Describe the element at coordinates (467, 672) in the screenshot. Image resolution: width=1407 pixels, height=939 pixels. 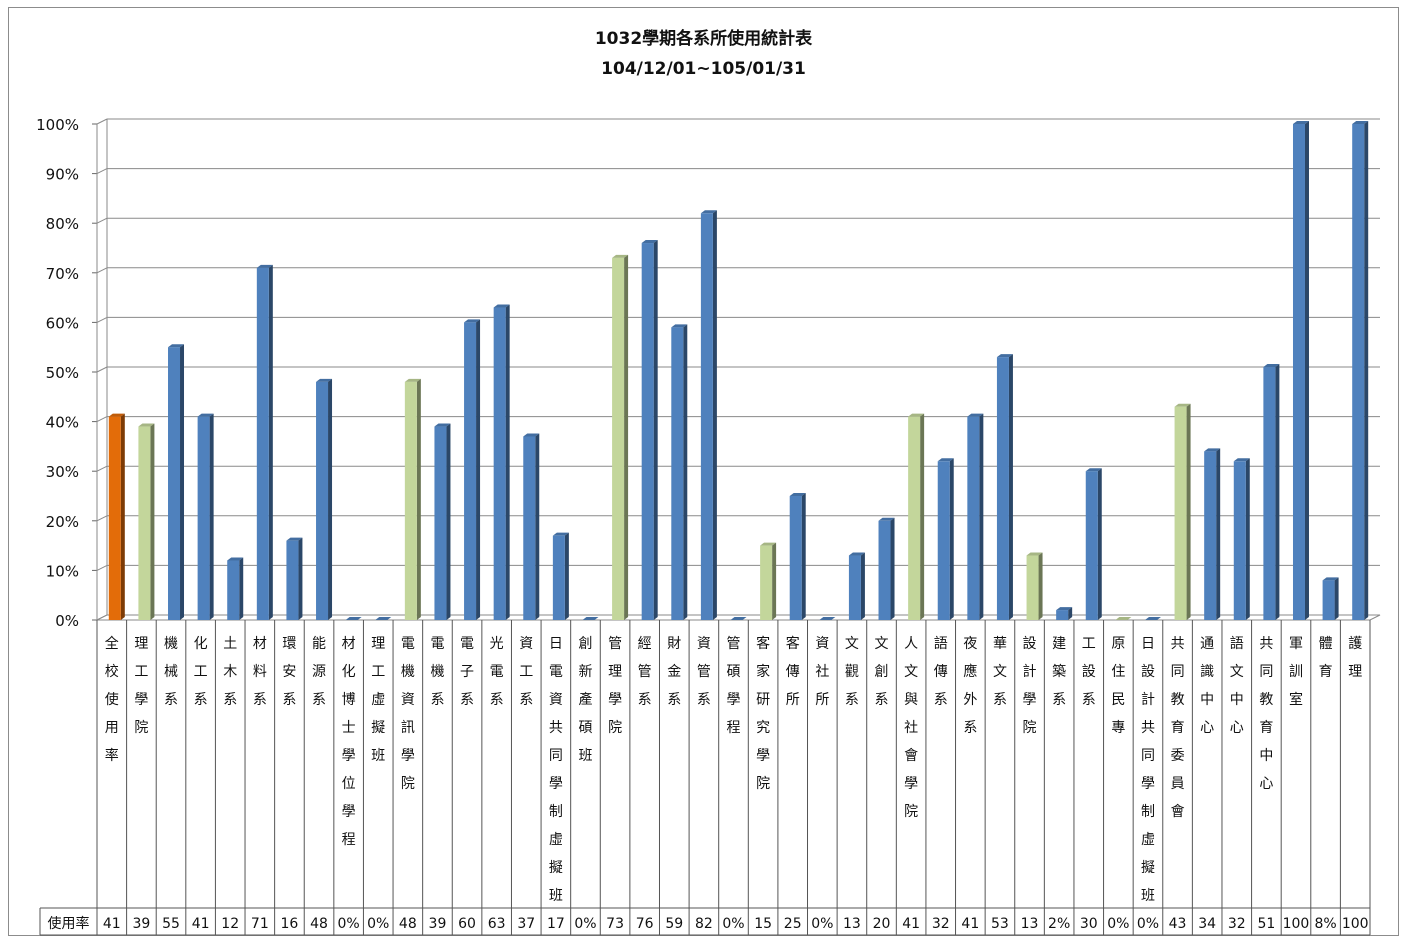
I see `category-label: 電子系` at that location.